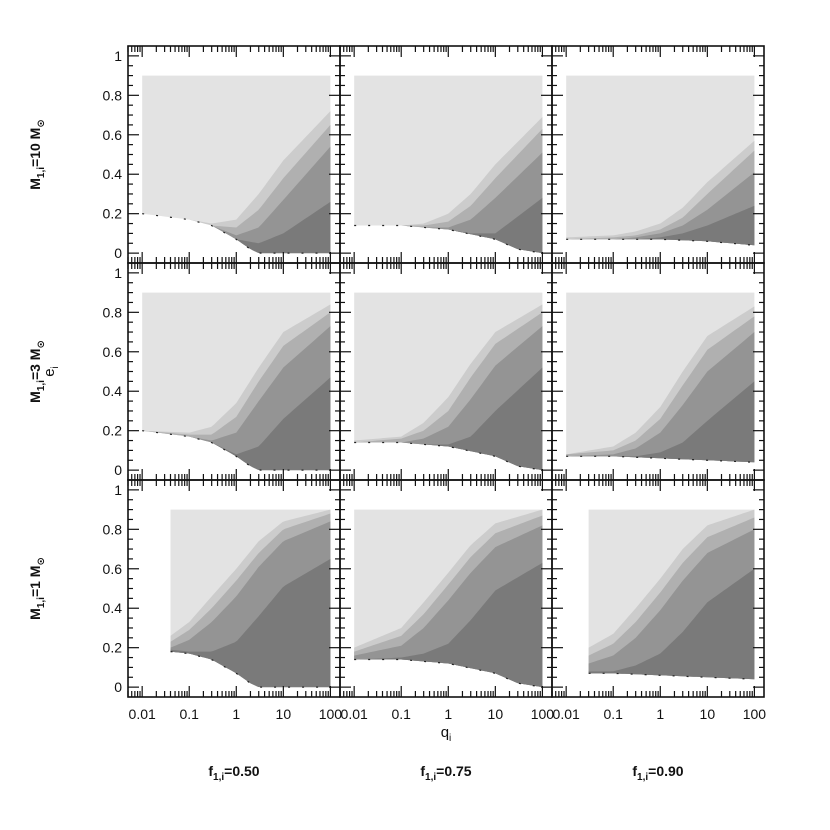 The width and height of the screenshot is (830, 830). I want to click on svg-text: M1,i=1 M⊙, so click(37, 588).